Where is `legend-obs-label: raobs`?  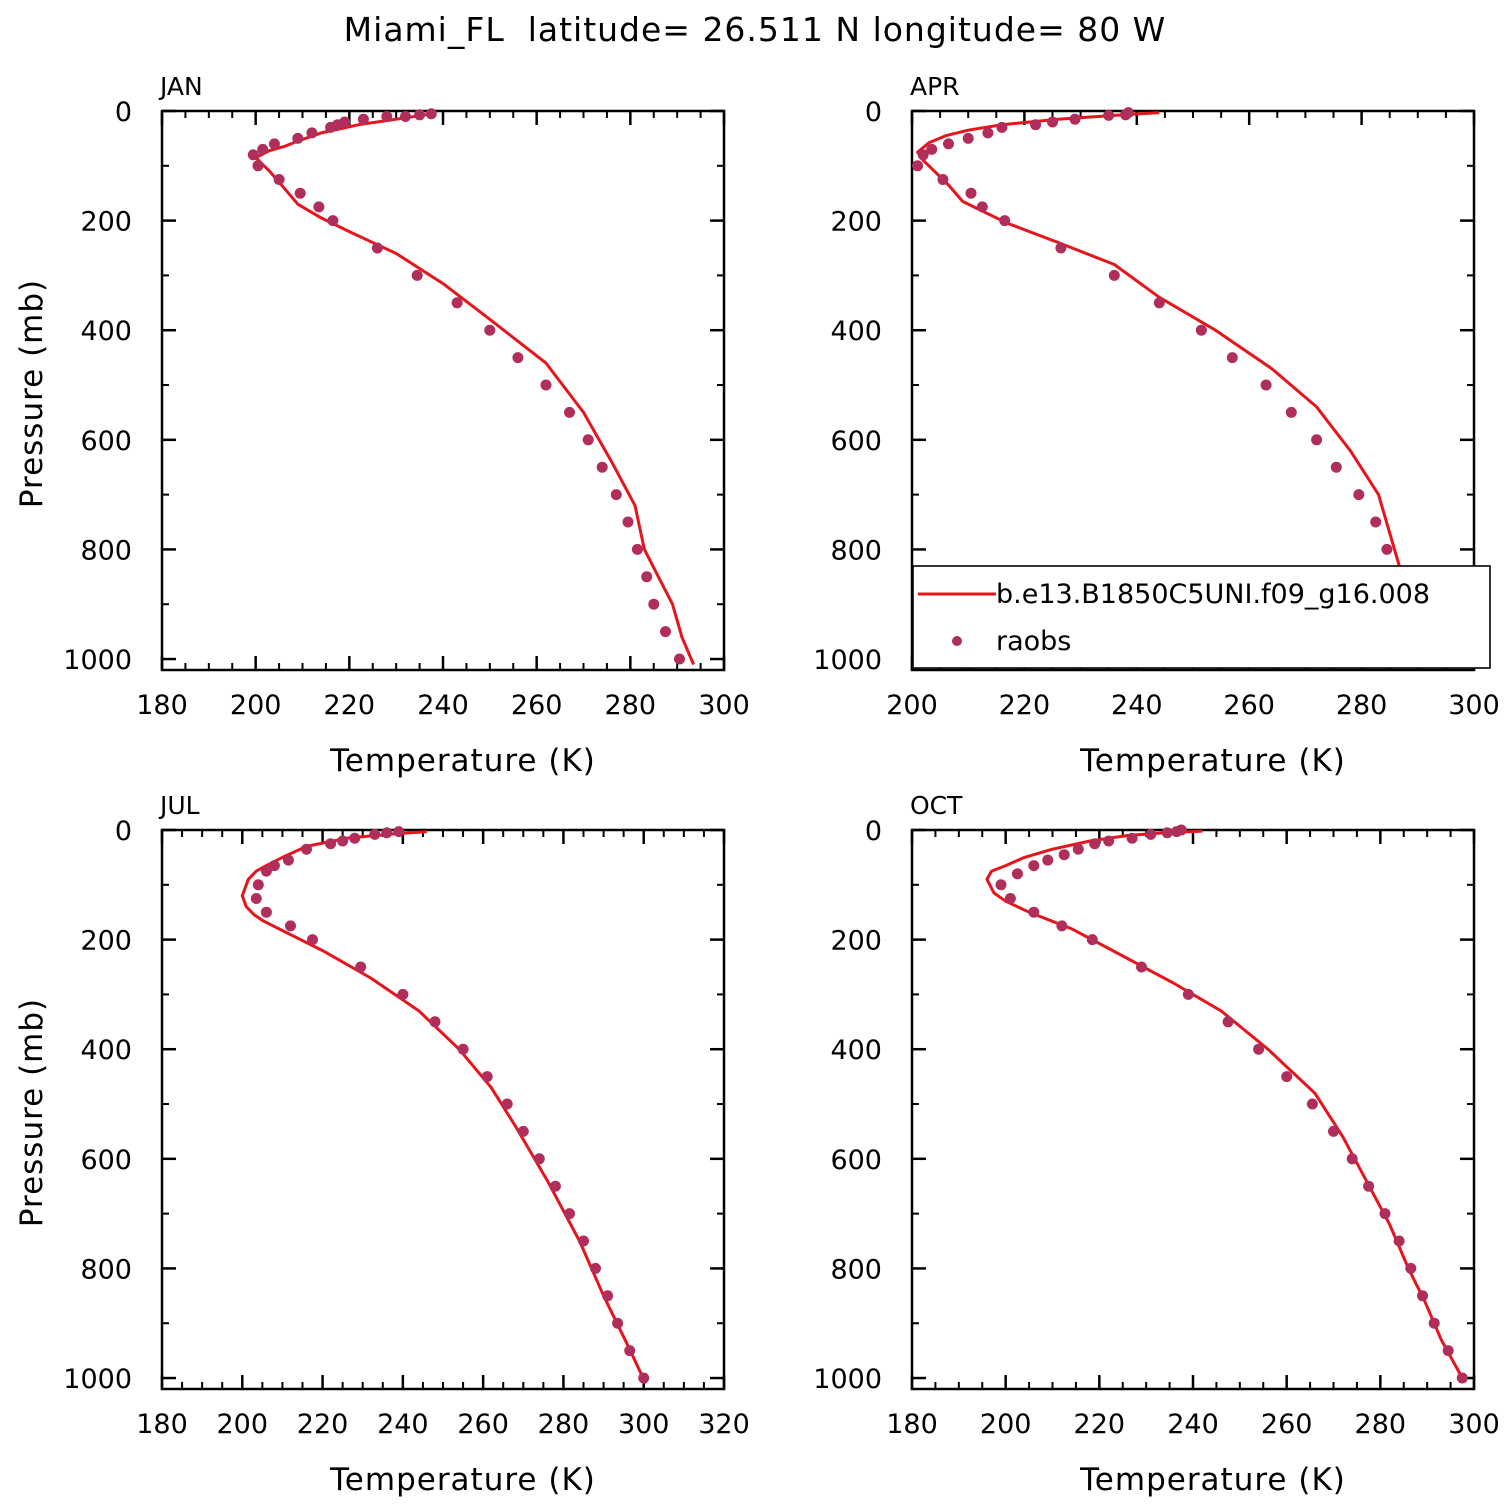 legend-obs-label: raobs is located at coordinates (1033, 641).